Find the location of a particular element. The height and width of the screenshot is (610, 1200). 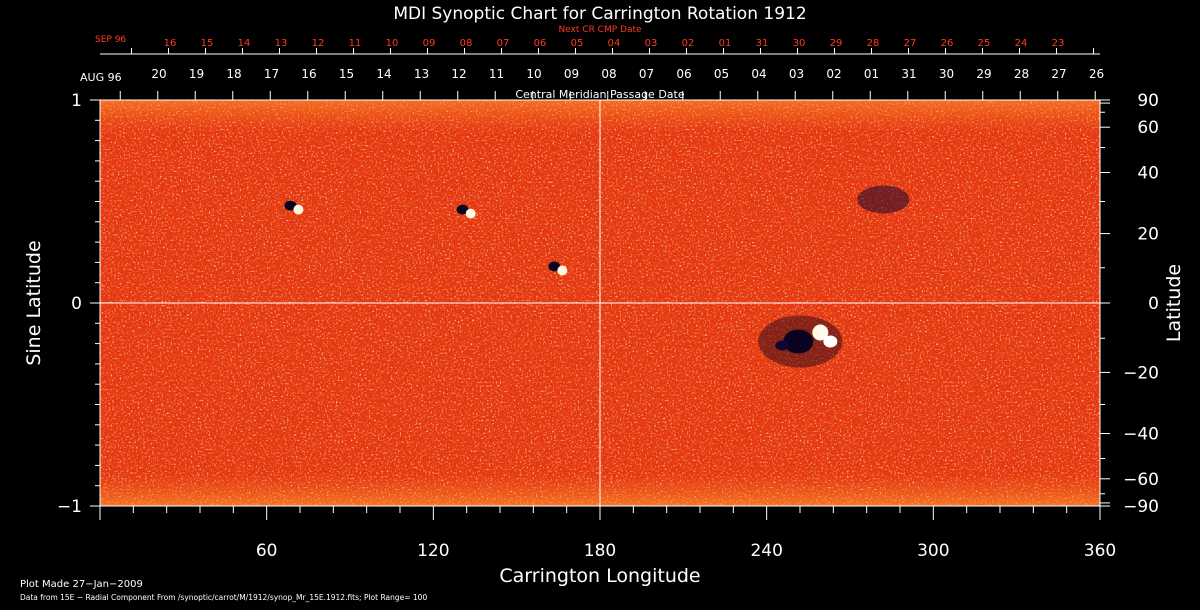

red-tick-label: 03 is located at coordinates (651, 43).